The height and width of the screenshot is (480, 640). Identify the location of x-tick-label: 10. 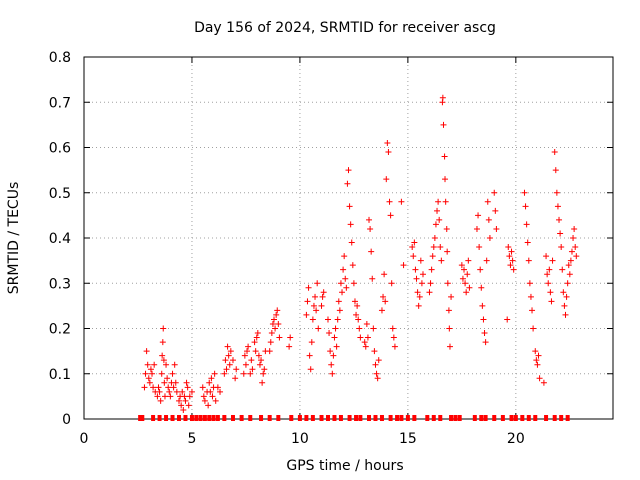
(300, 439).